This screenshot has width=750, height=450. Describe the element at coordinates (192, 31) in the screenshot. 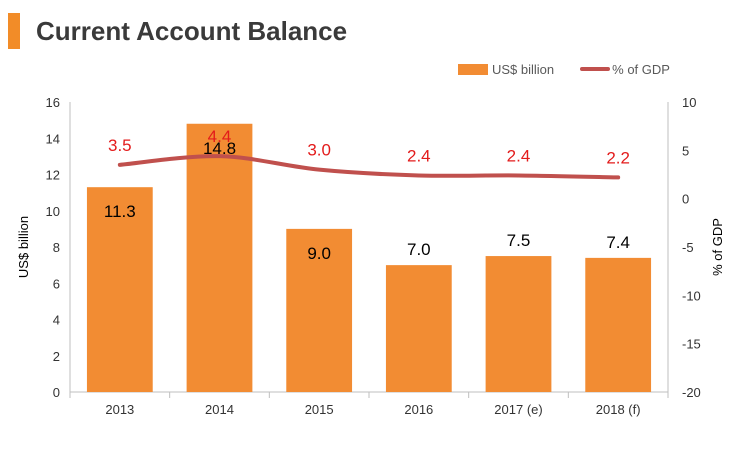

I see `chart-title: Current Account Balance` at that location.